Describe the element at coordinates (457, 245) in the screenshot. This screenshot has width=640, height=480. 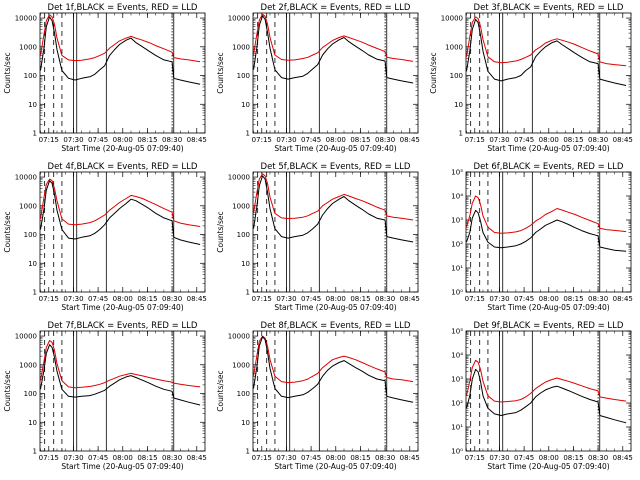
I see `y-tick-label: 10²` at that location.